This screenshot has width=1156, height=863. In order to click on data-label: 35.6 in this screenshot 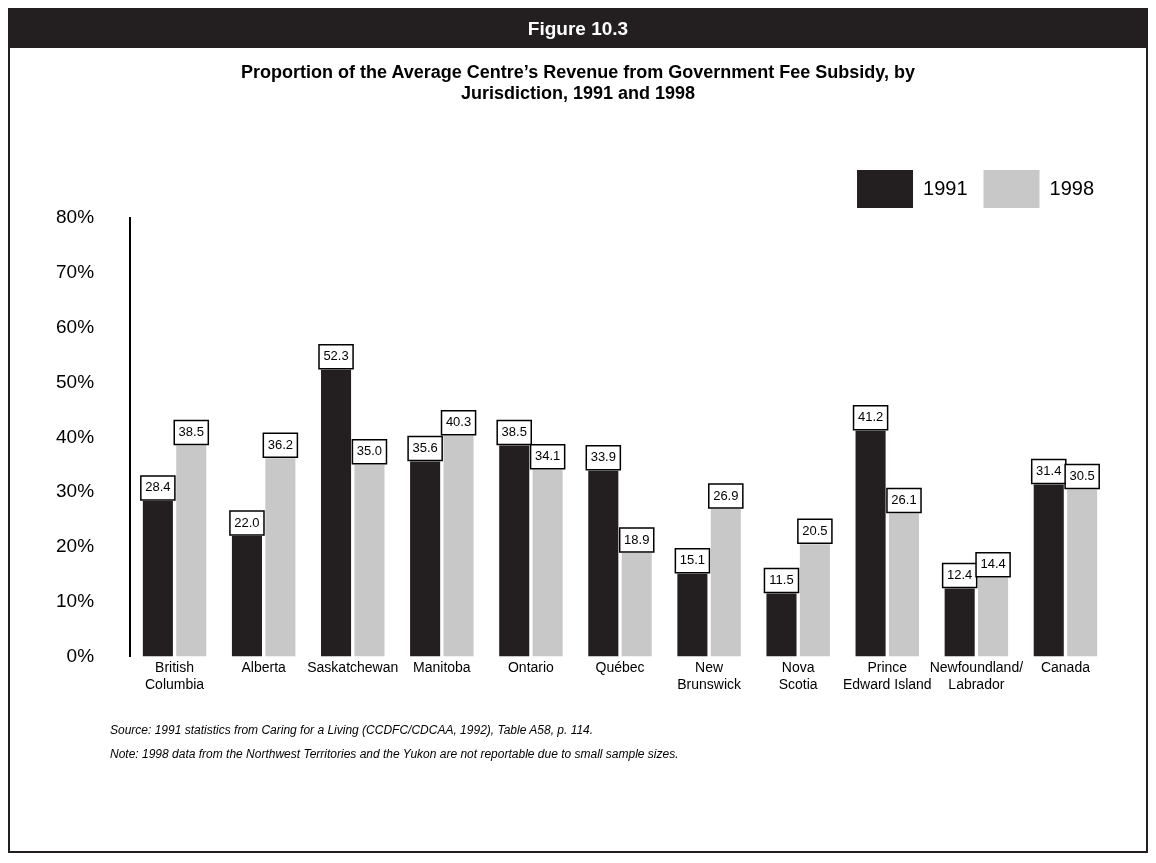, I will do `click(425, 447)`.